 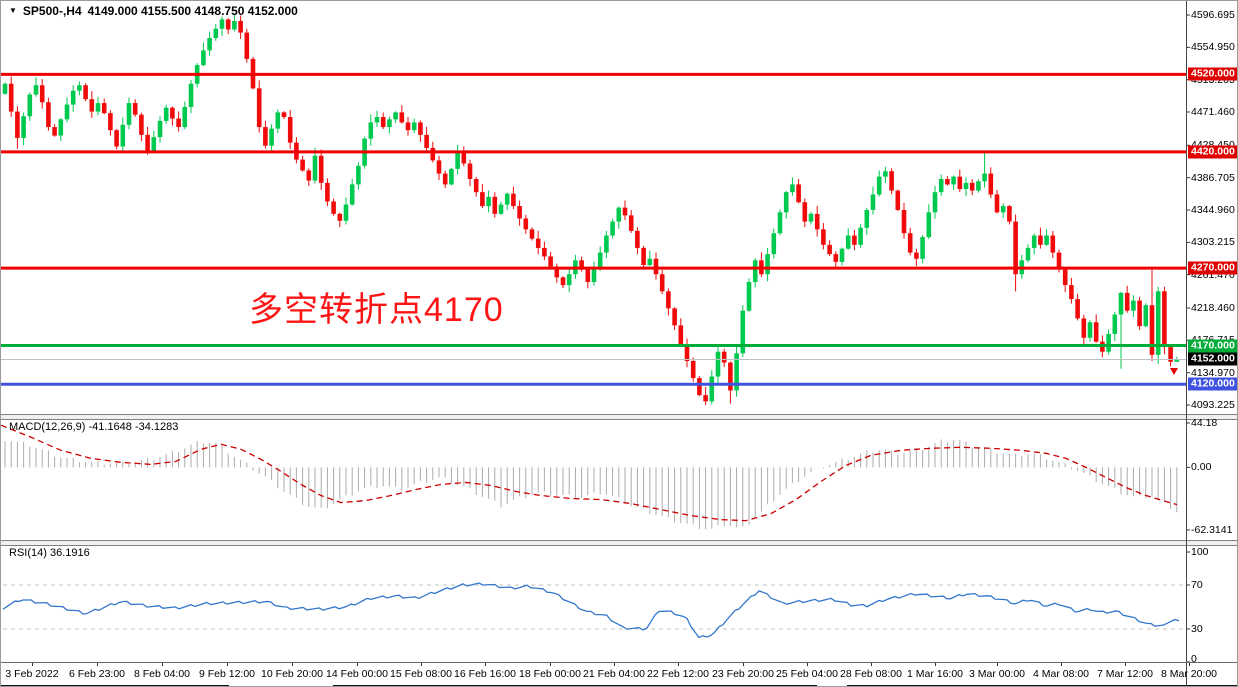 I want to click on rsi-tick-label: 0, so click(x=1194, y=659).